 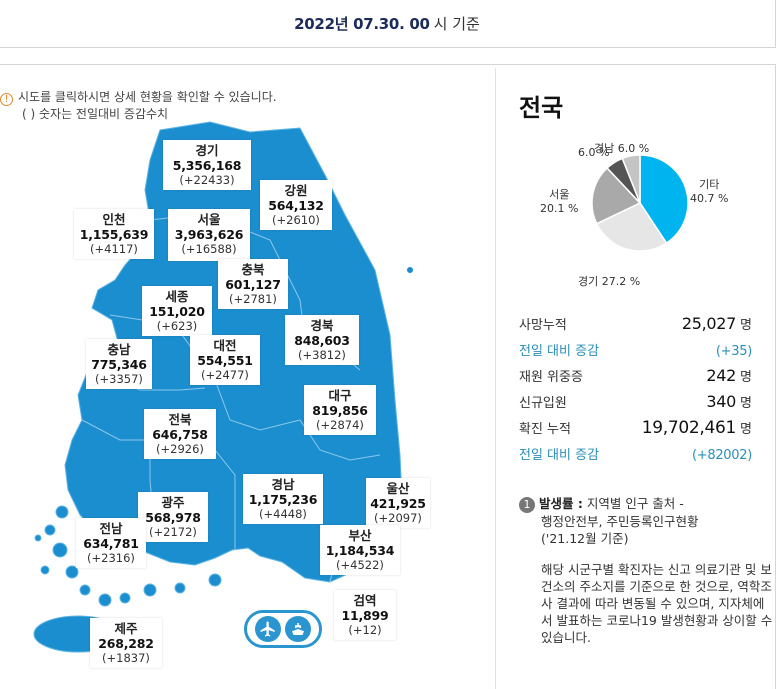 I want to click on region-count: 151,020, so click(x=177, y=311).